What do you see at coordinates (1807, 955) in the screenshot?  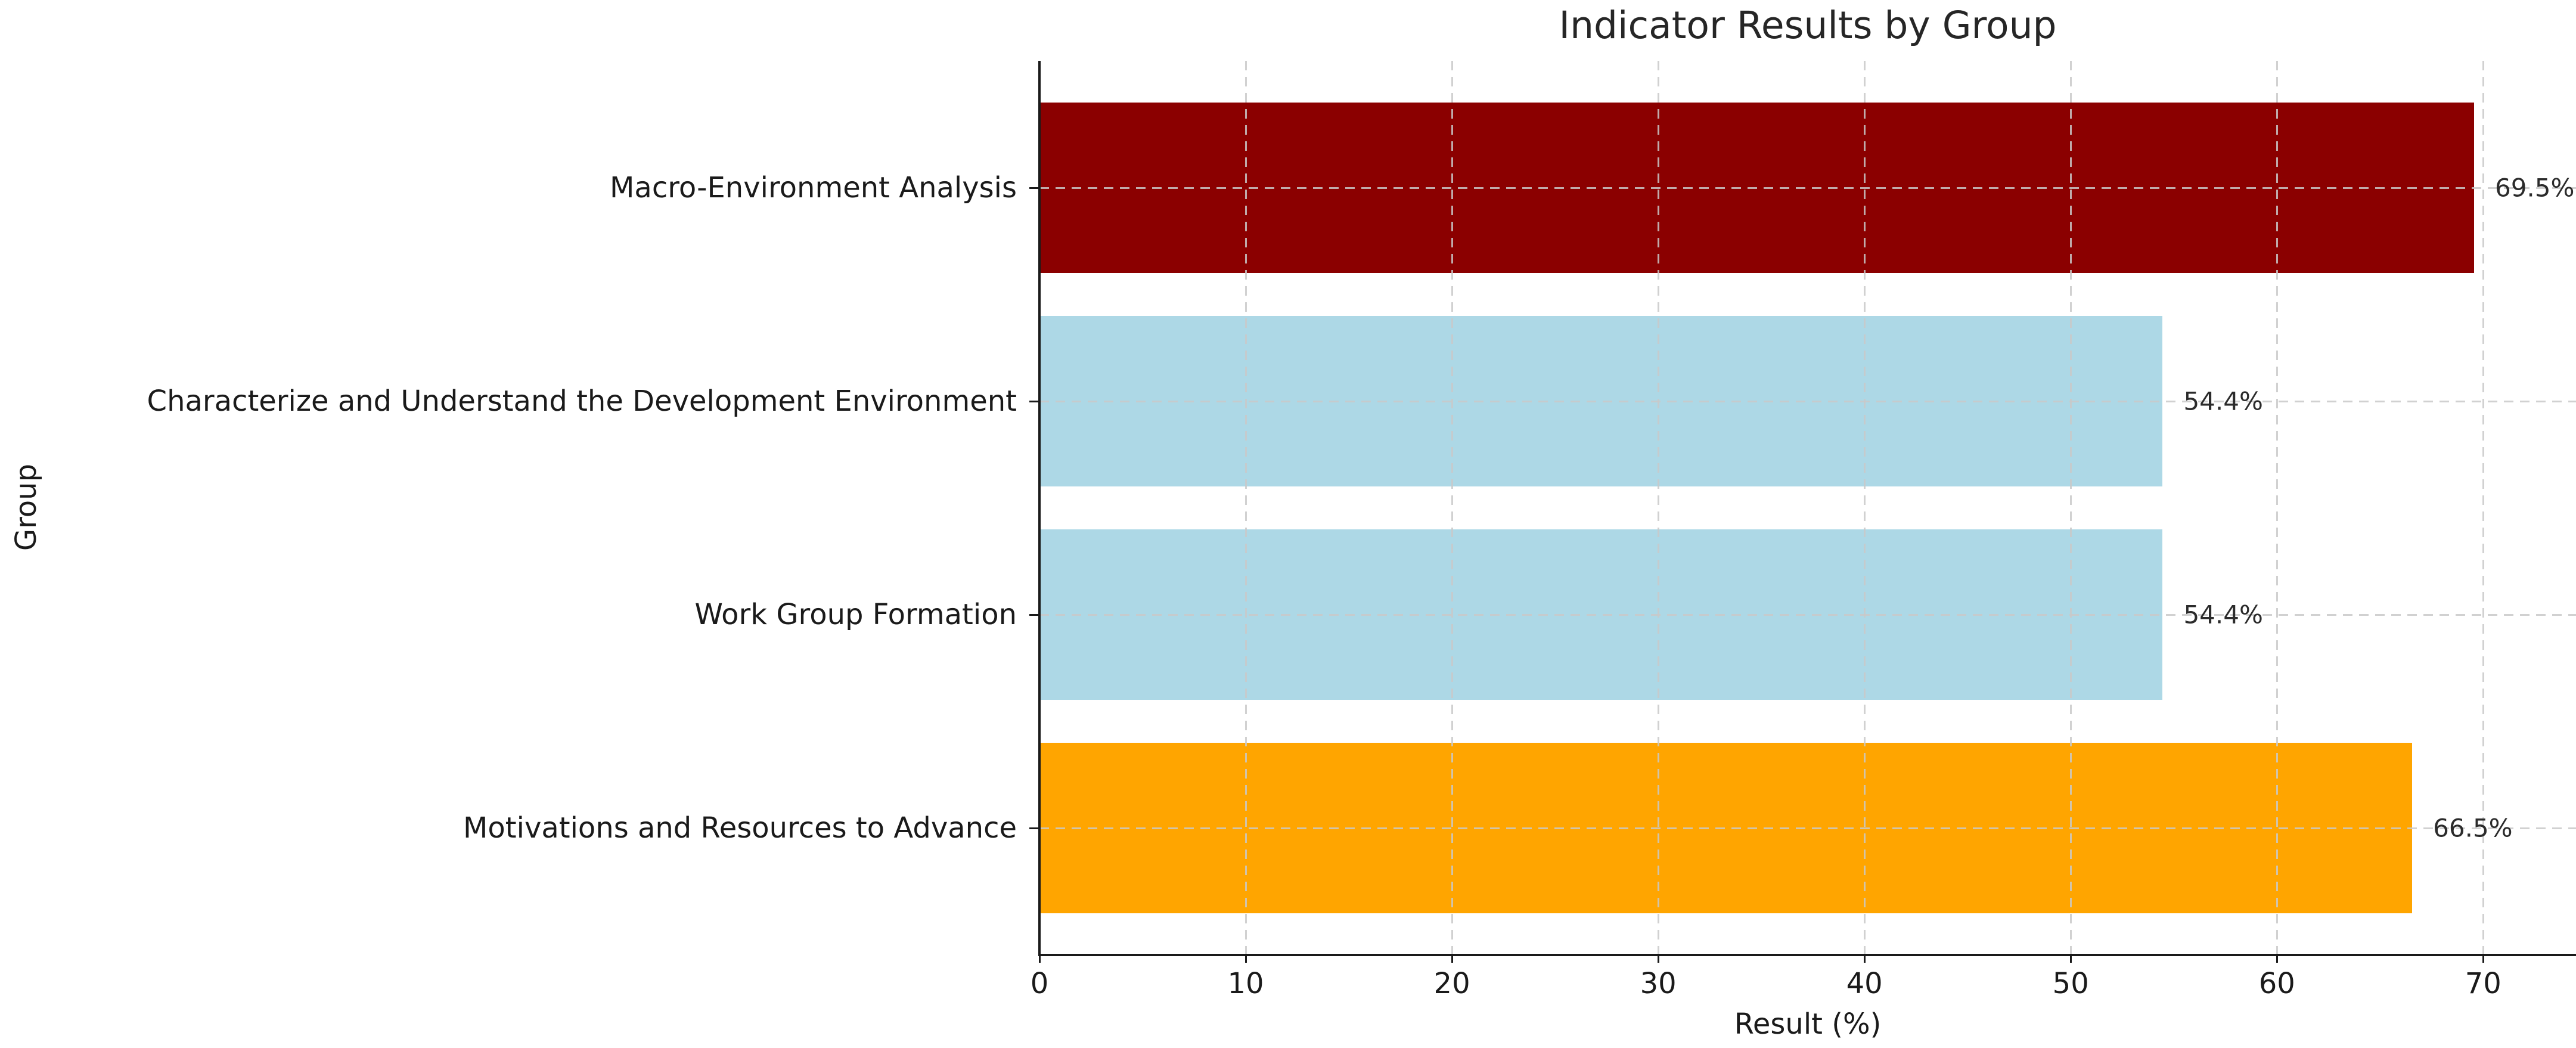 I see `x-axis-spine` at bounding box center [1807, 955].